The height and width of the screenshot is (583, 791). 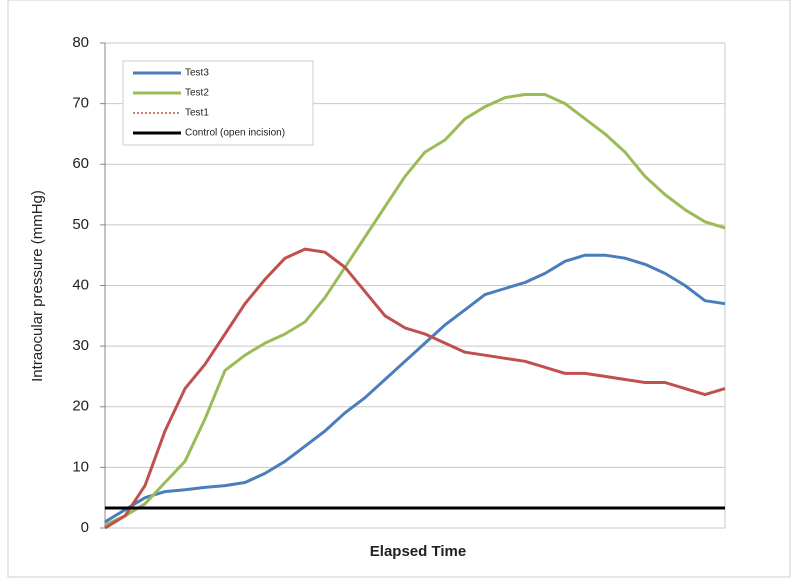 I want to click on y-tick-label: 20, so click(x=80, y=406).